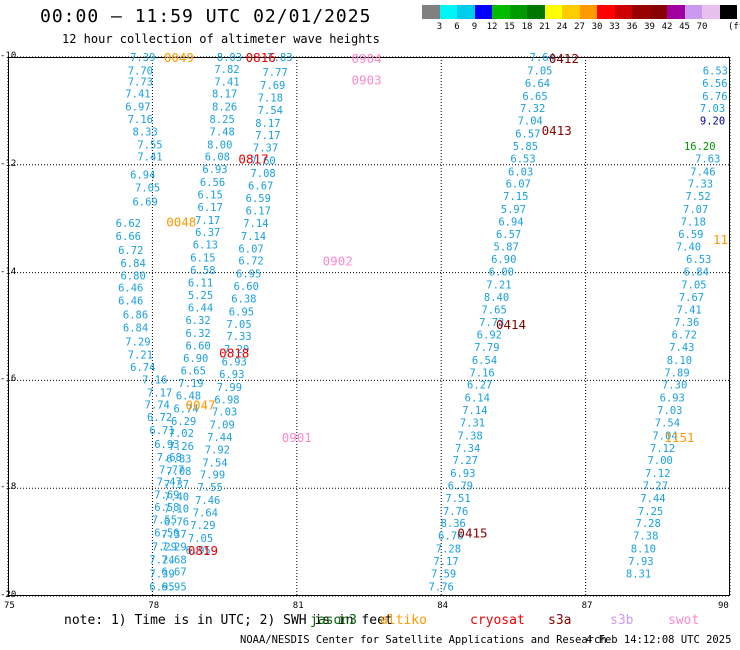 The width and height of the screenshot is (740, 650). What do you see at coordinates (154, 606) in the screenshot?
I see `x-axis-tick-label: 78` at bounding box center [154, 606].